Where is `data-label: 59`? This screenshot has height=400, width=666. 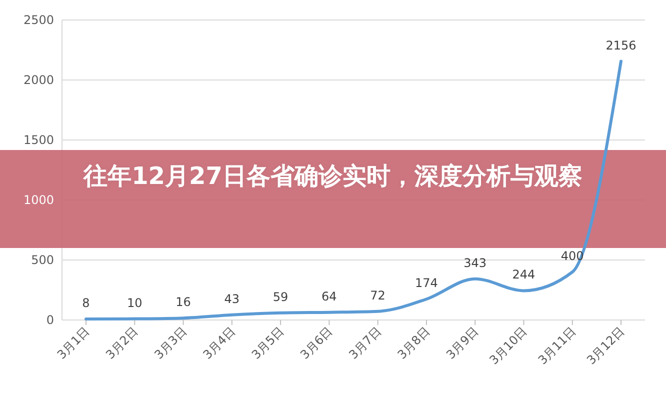
data-label: 59 is located at coordinates (280, 297).